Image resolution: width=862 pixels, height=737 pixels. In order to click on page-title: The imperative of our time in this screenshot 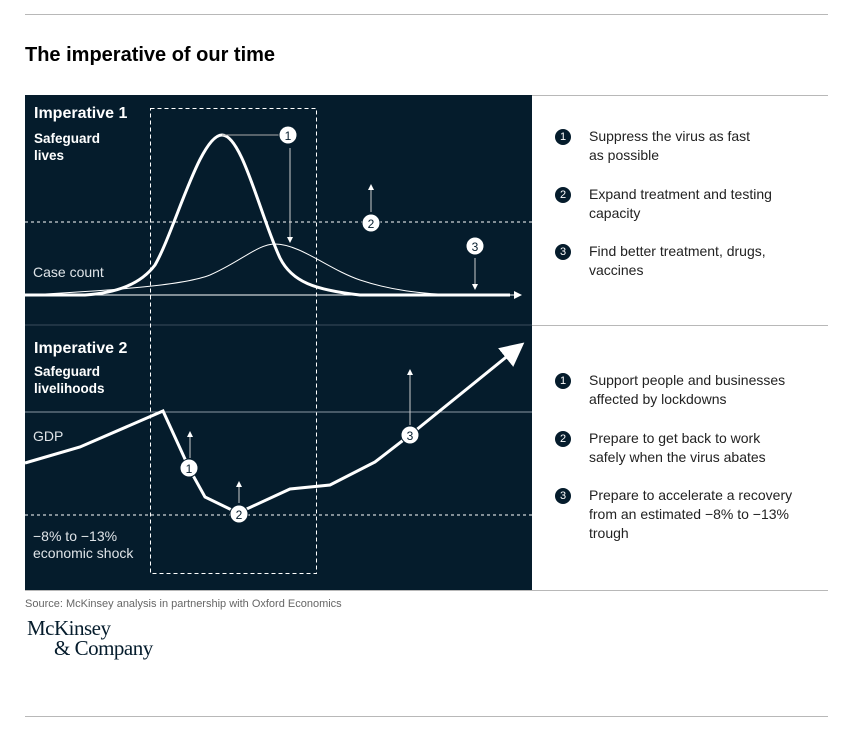, I will do `click(150, 55)`.